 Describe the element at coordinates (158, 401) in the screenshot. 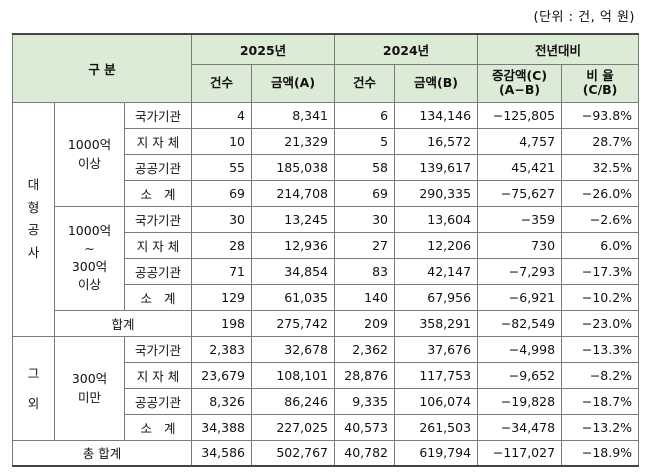

I see `row-category: 공공기관` at that location.